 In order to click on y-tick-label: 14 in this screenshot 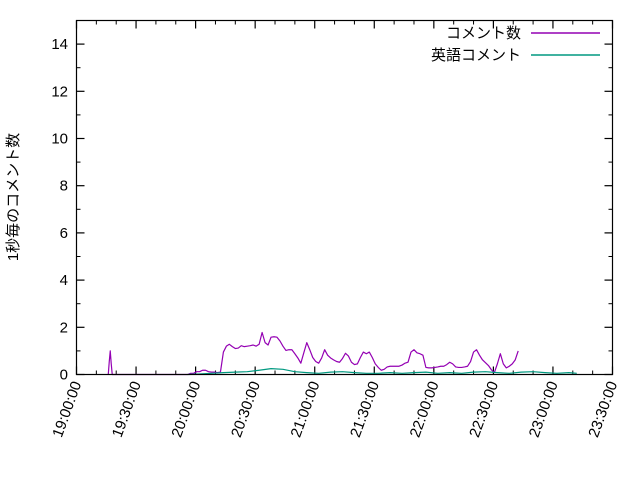, I will do `click(59, 44)`.